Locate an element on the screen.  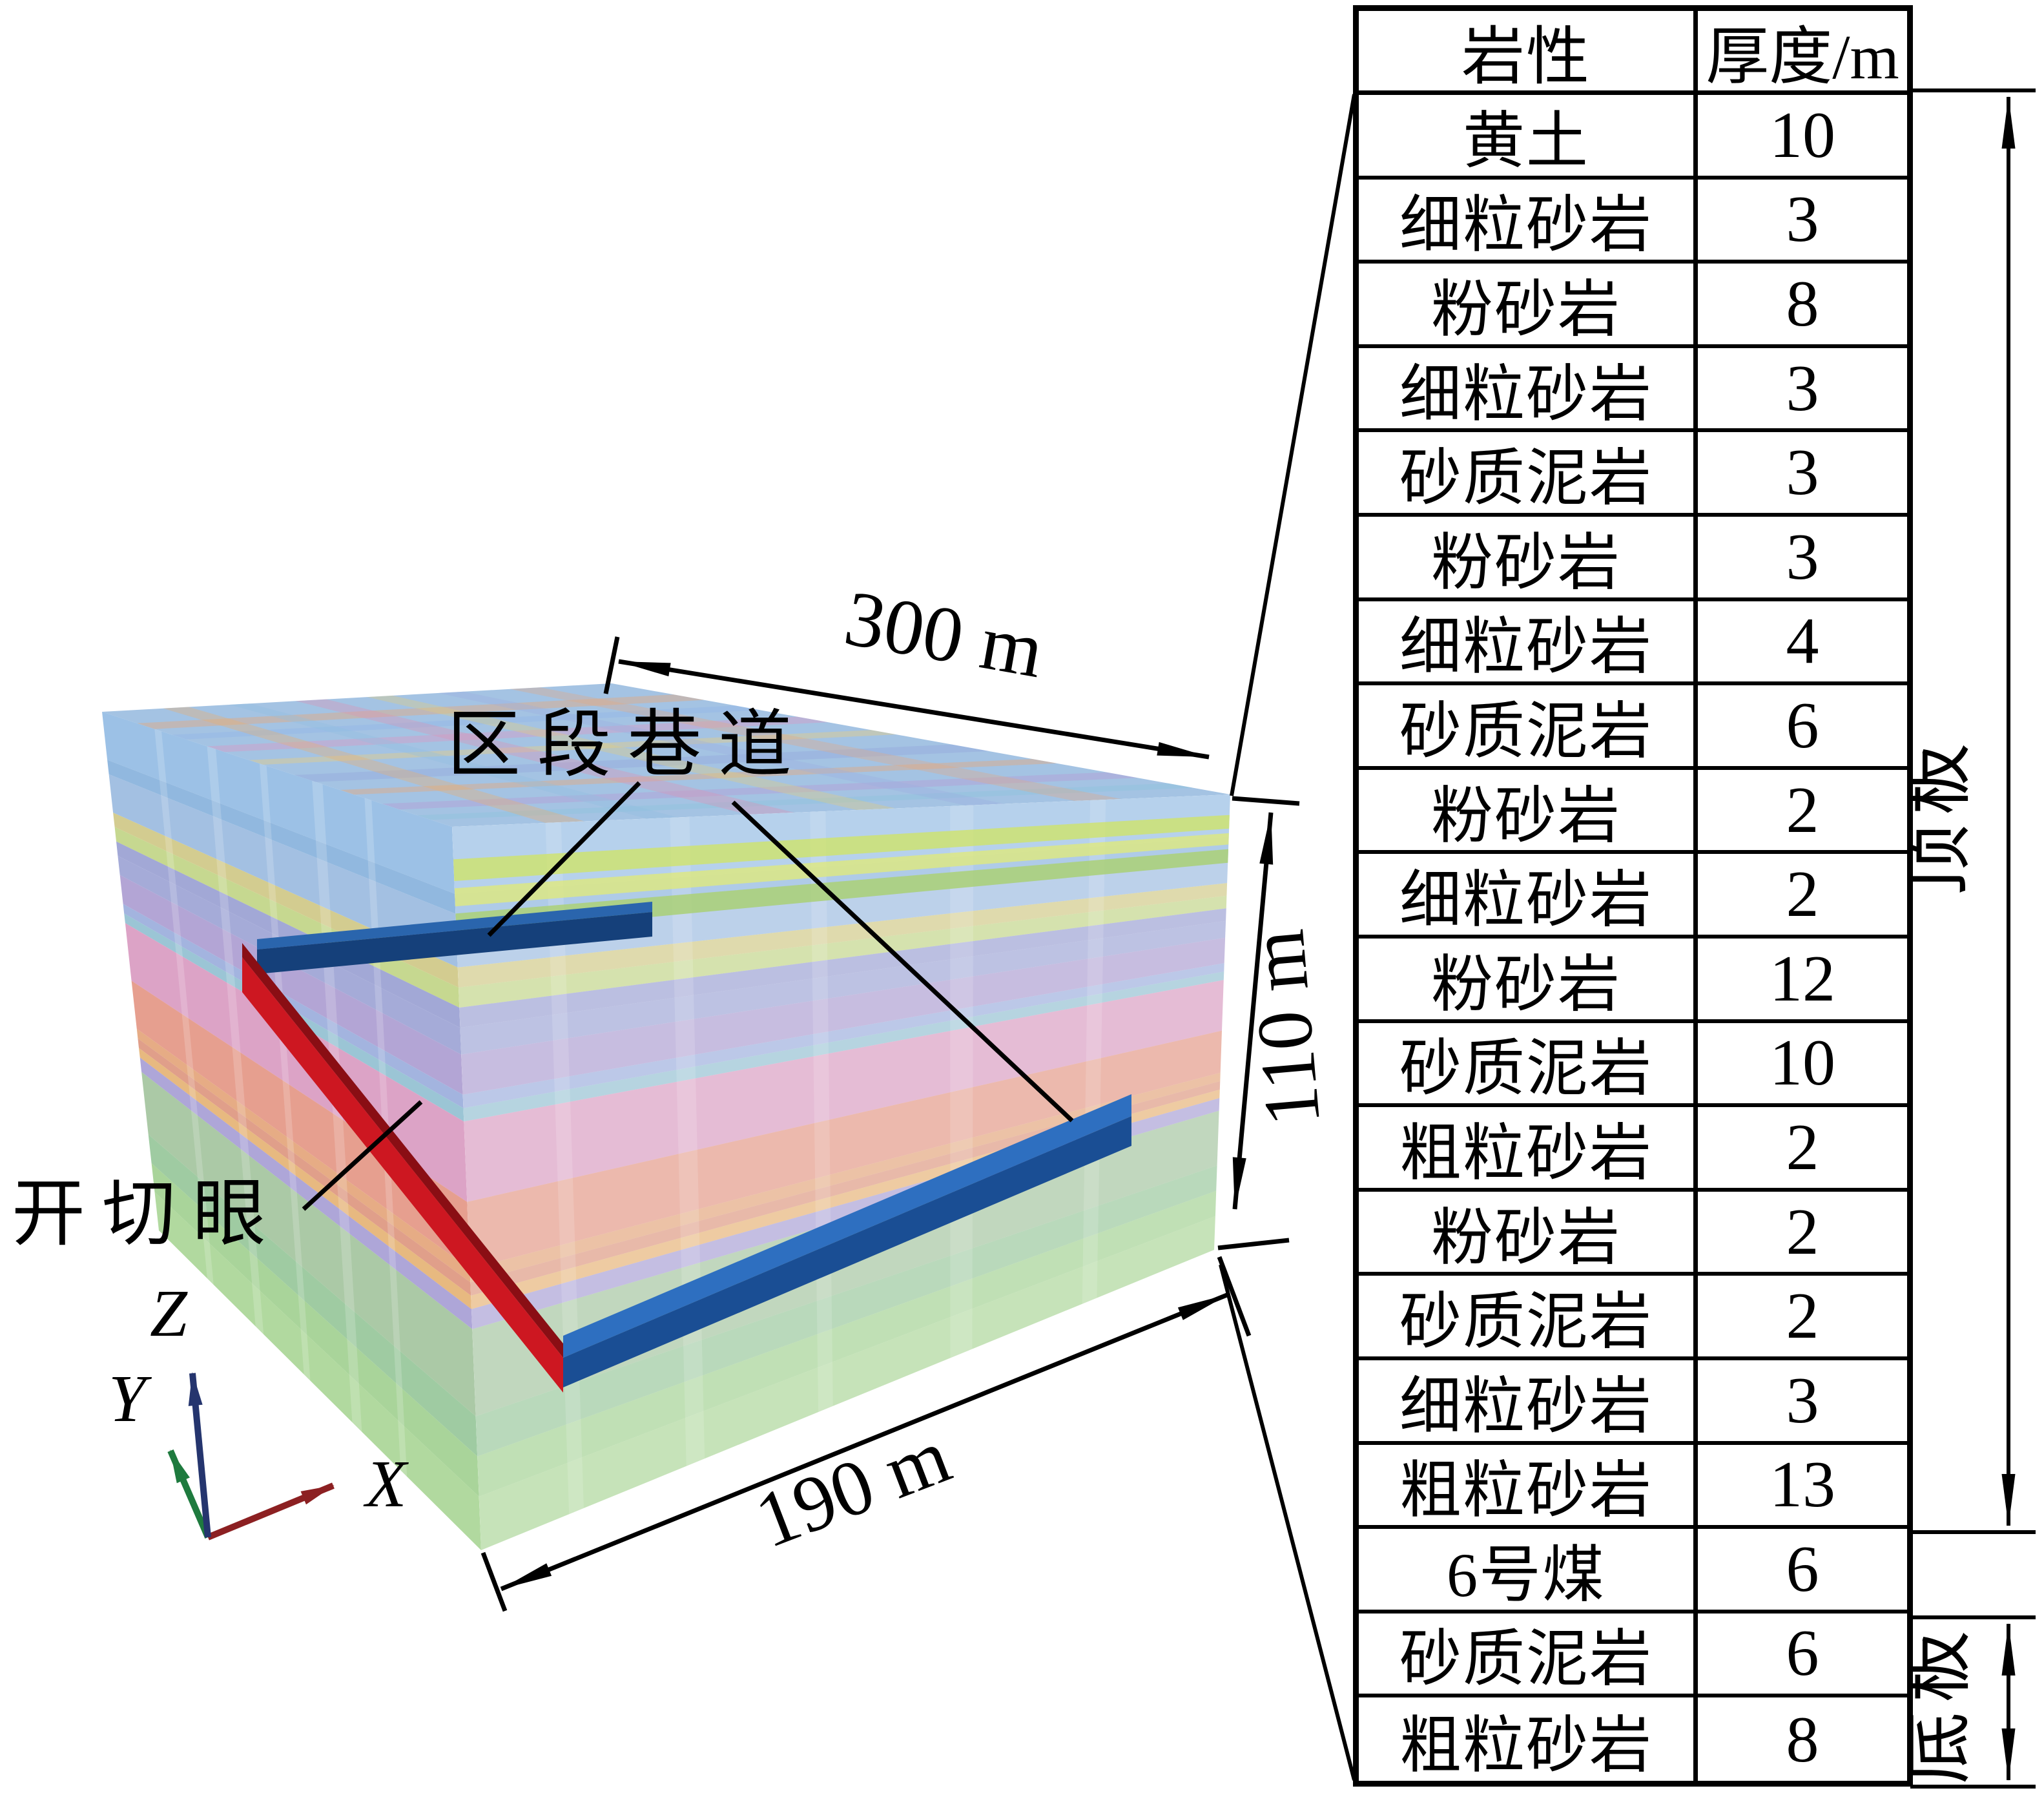
table-row: 黄土 10 is located at coordinates (1633, 138).